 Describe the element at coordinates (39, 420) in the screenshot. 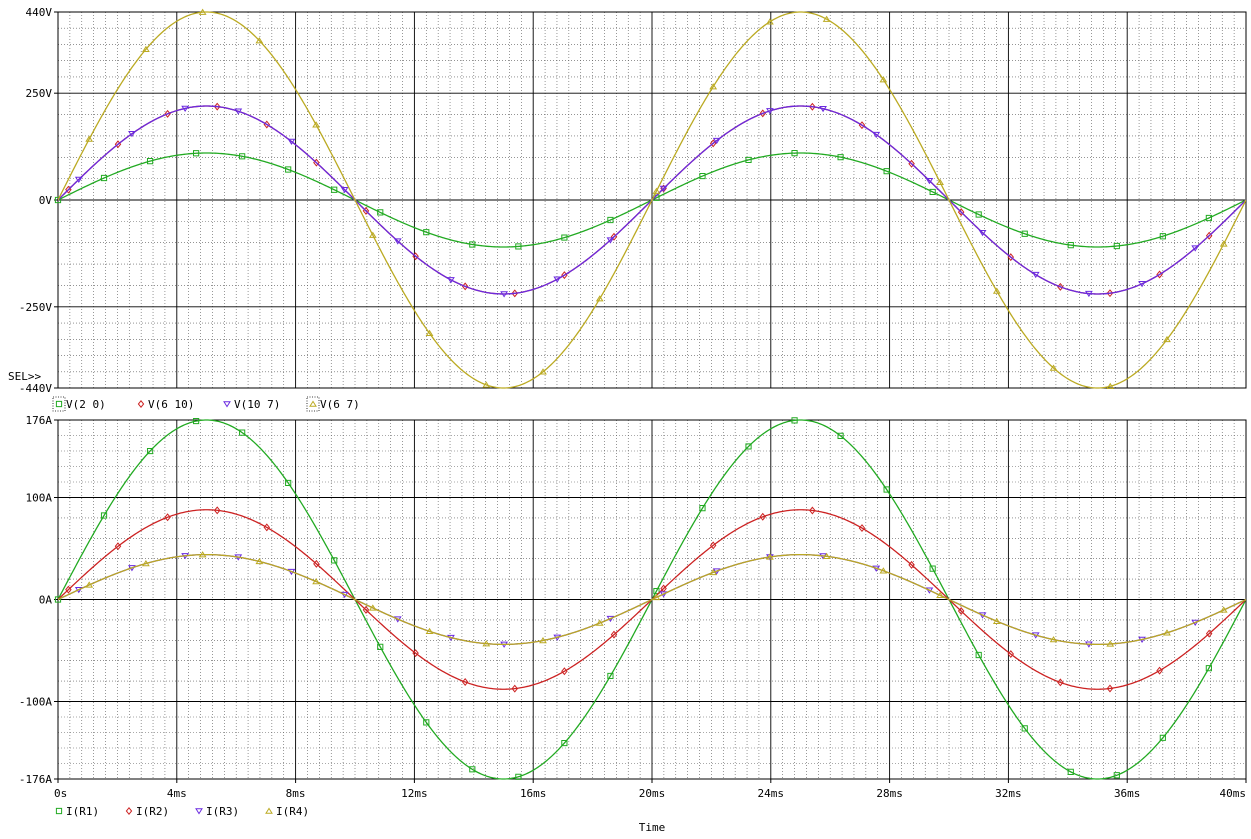

I see `y-tick-label: 176A` at that location.